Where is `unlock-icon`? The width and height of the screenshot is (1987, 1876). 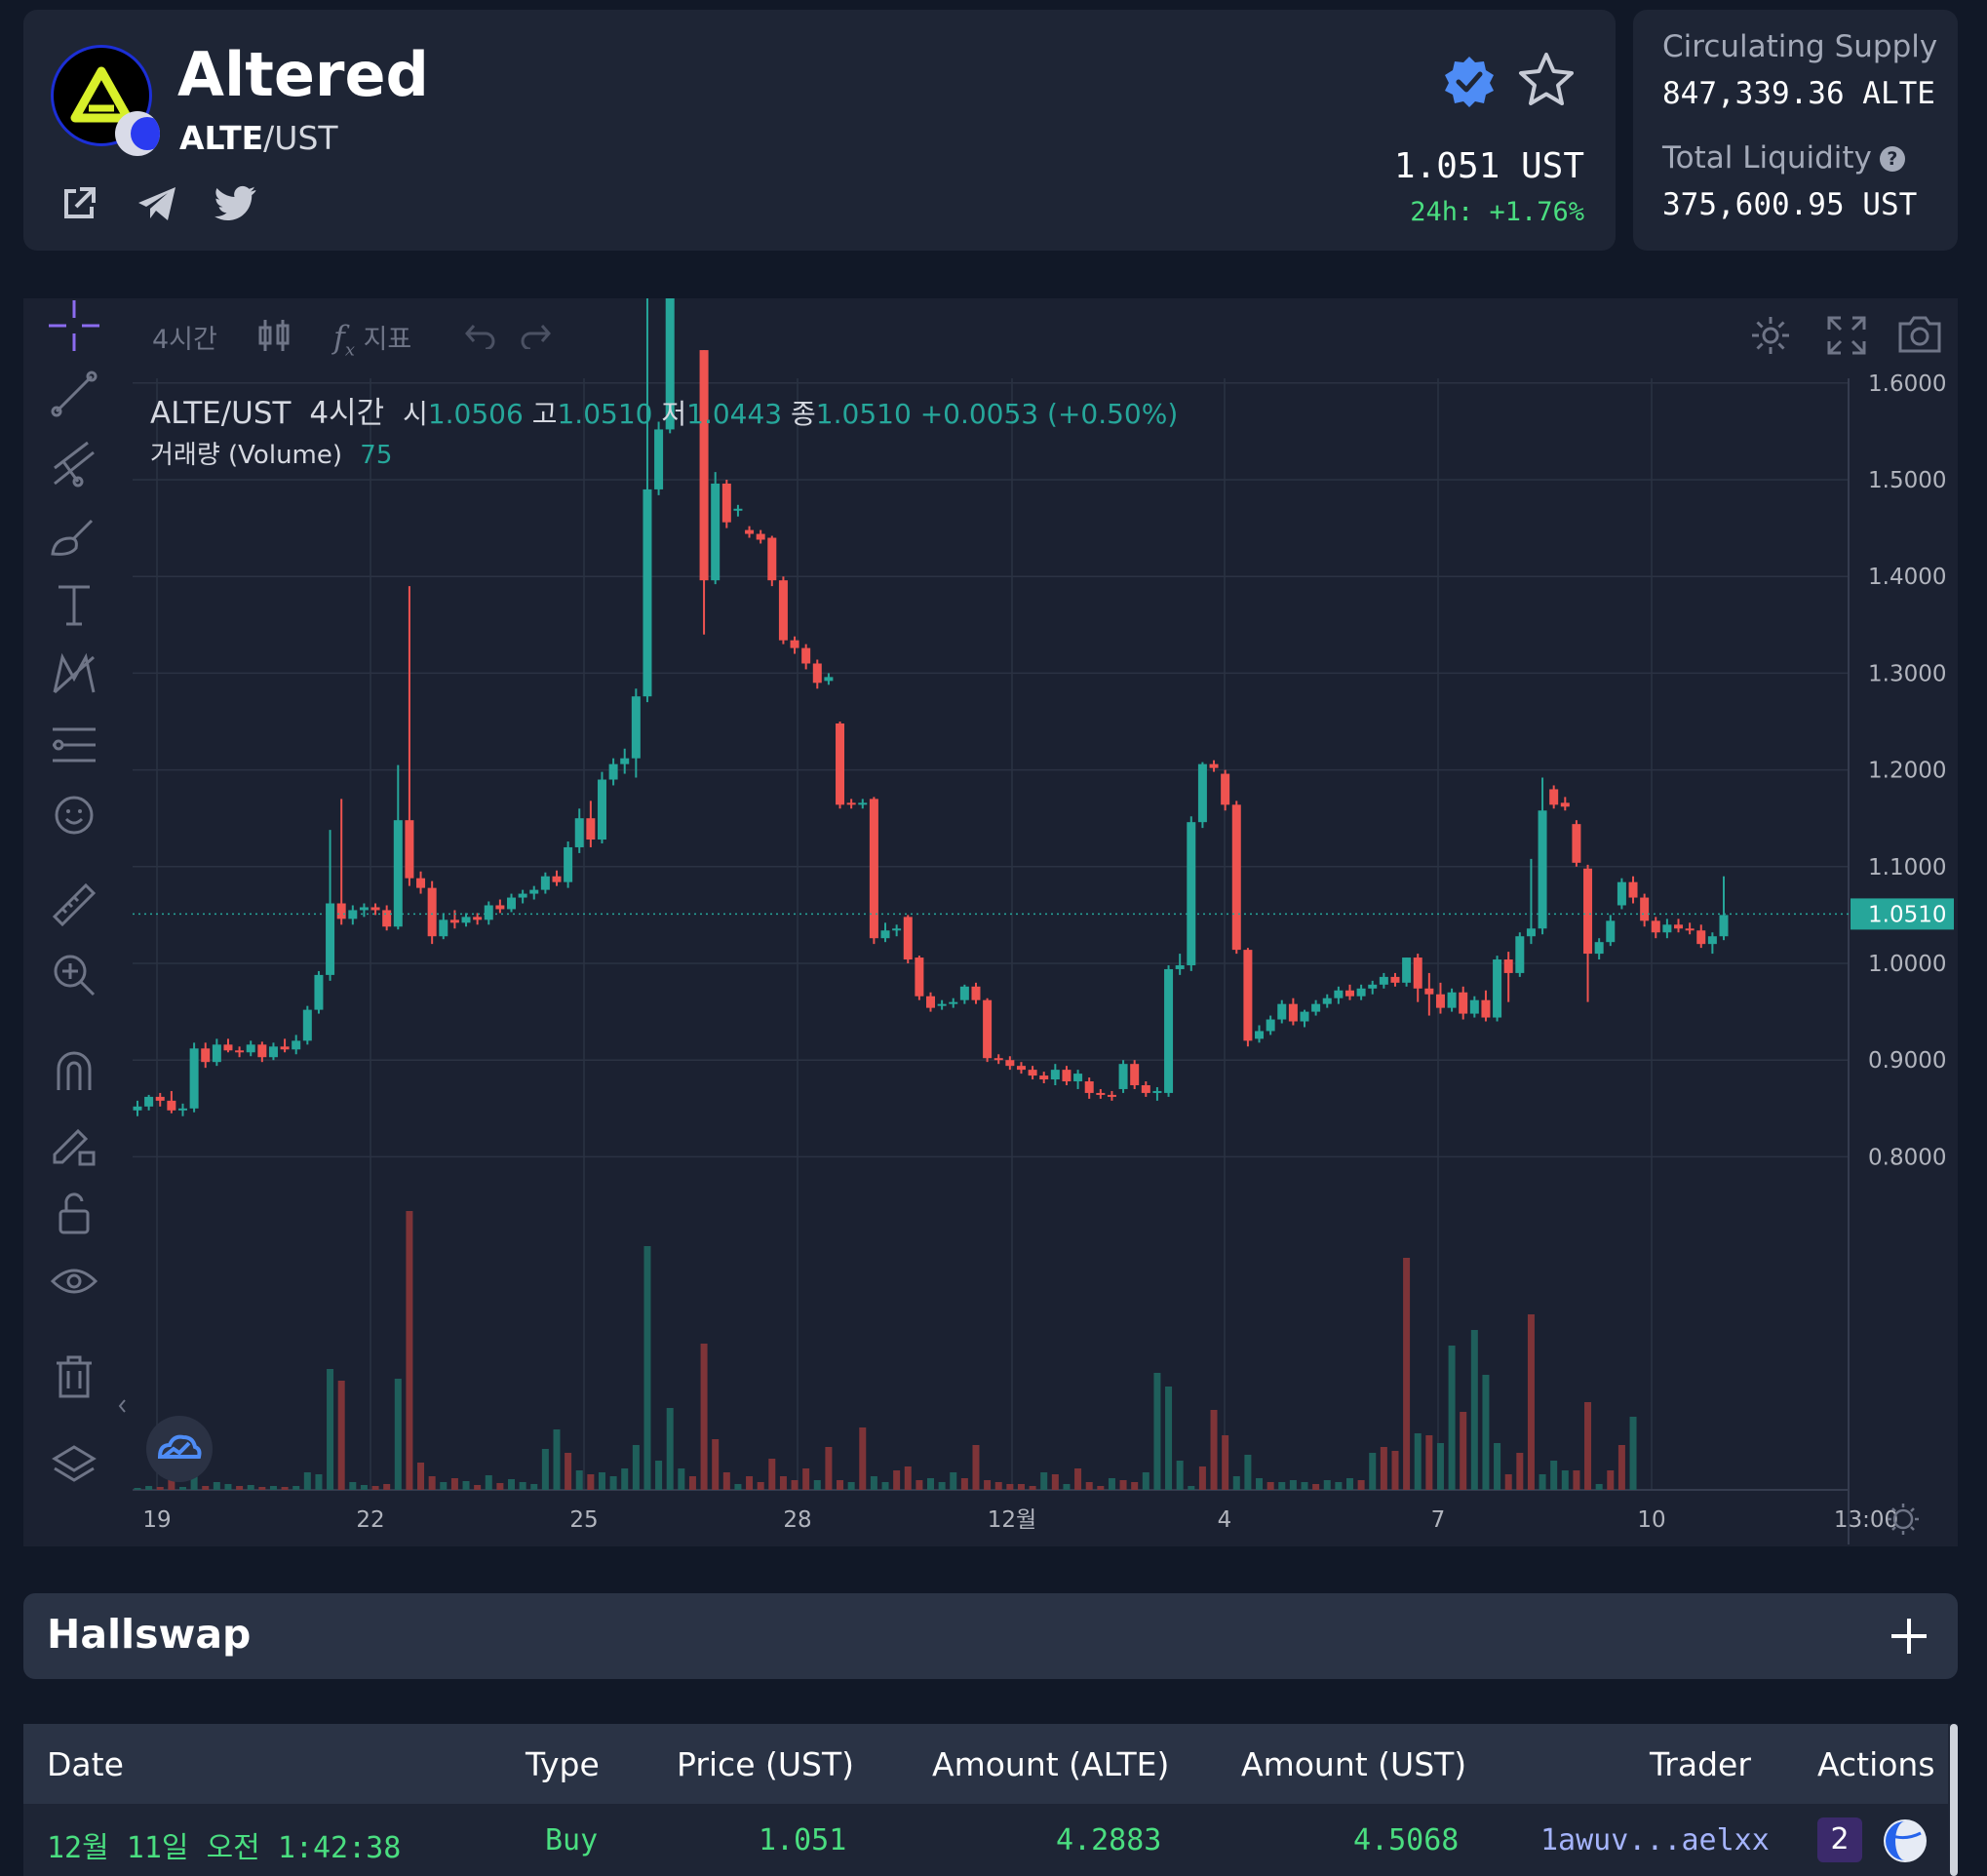
unlock-icon is located at coordinates (74, 1213).